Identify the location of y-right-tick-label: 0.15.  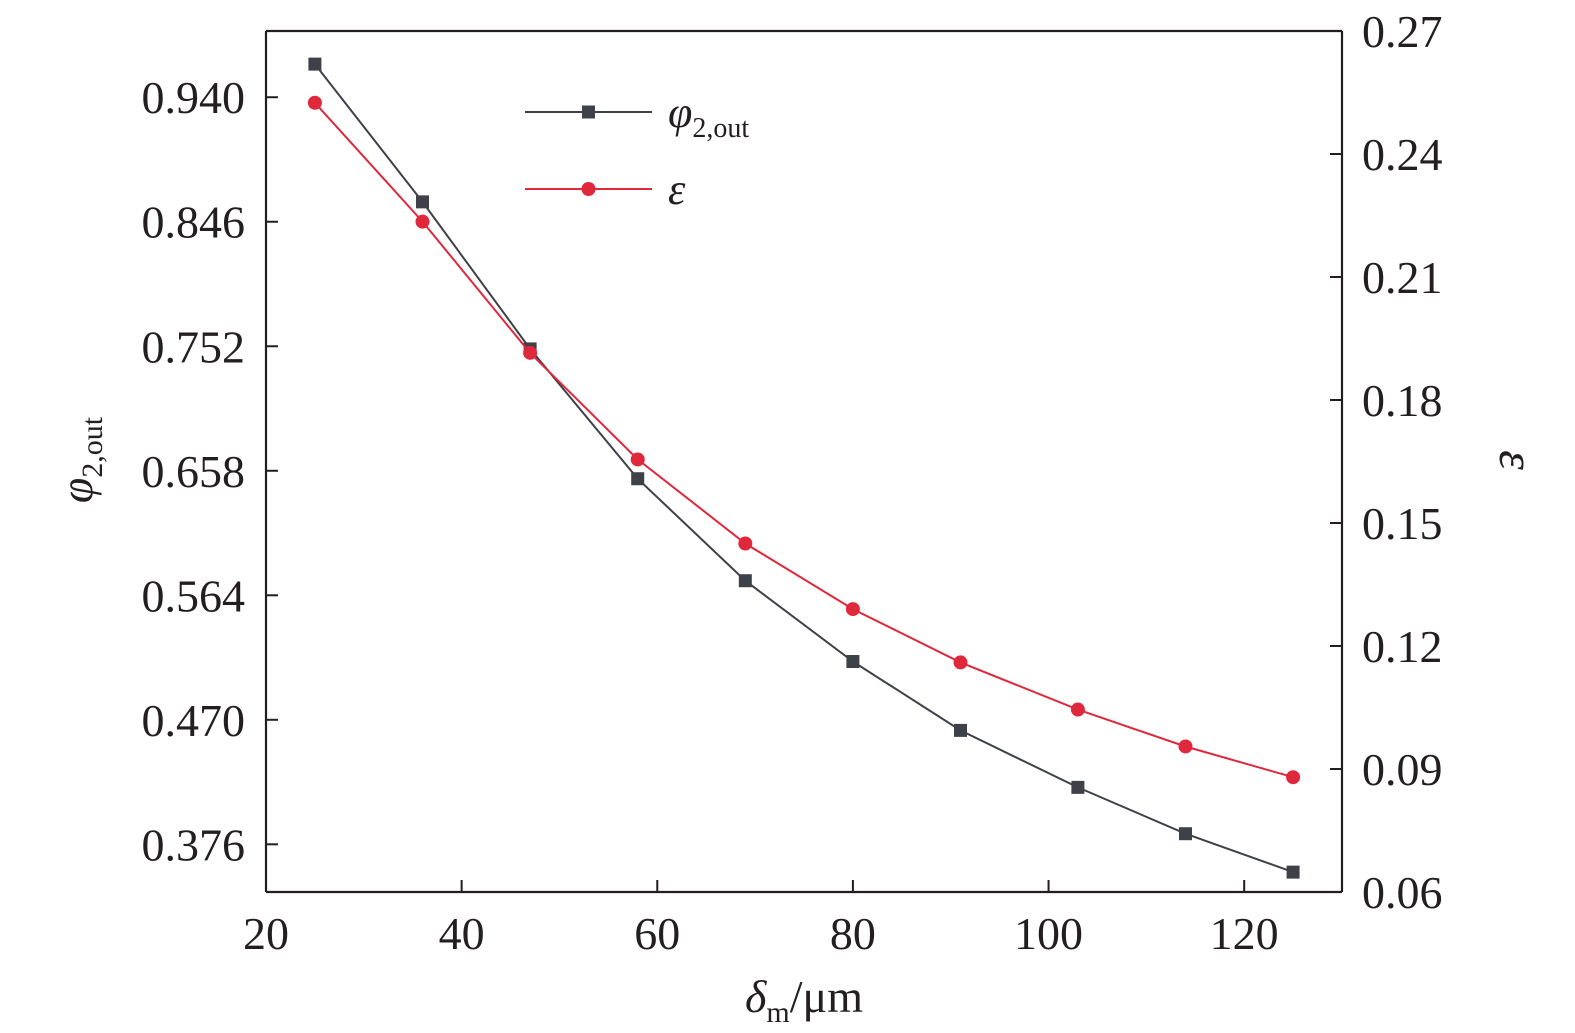
(1402, 523).